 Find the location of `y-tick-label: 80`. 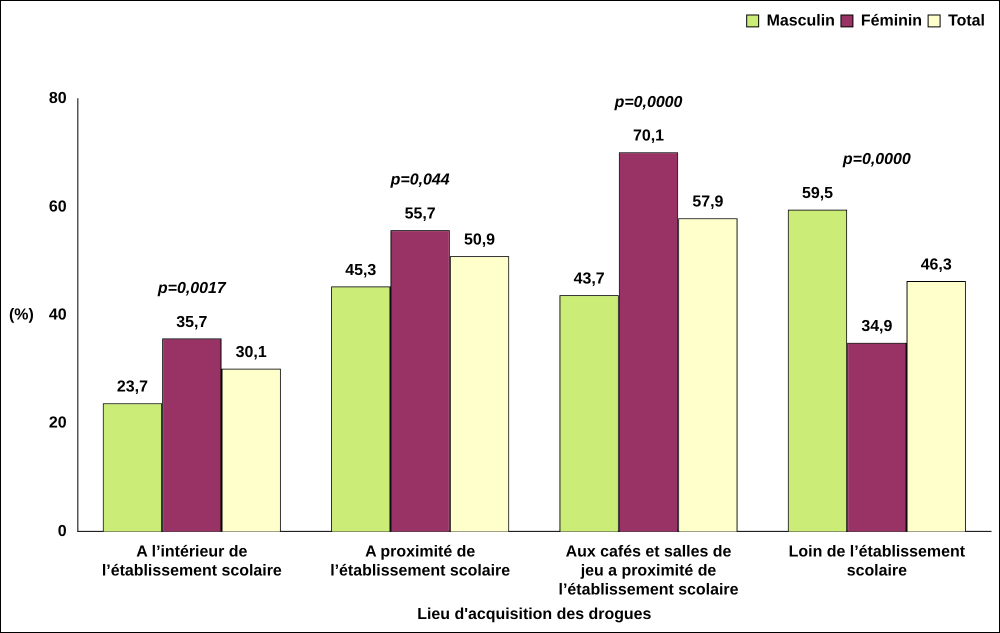

y-tick-label: 80 is located at coordinates (57, 99).